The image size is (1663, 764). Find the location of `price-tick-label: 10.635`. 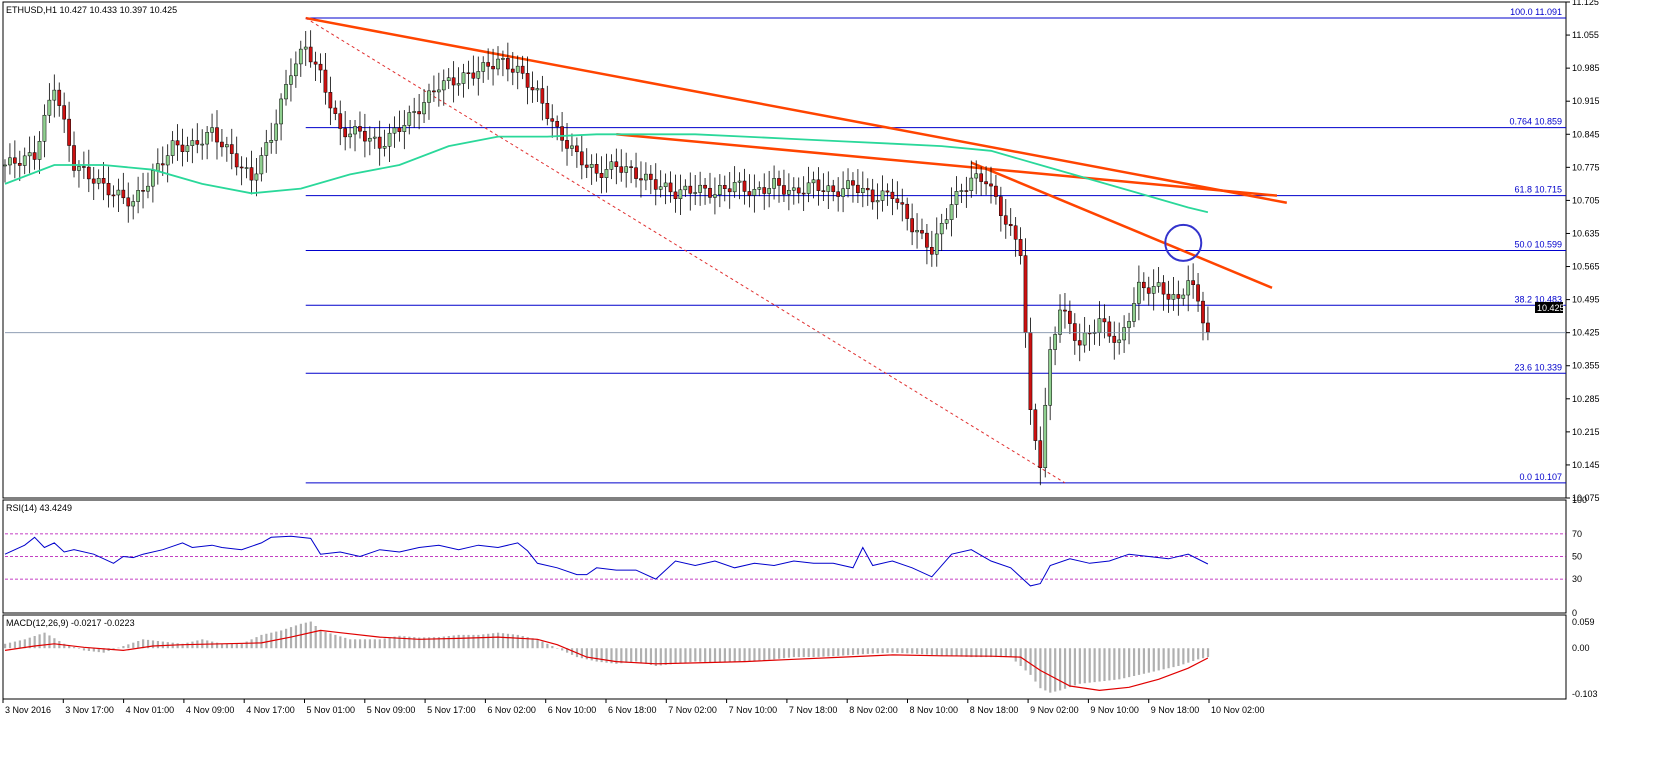

price-tick-label: 10.635 is located at coordinates (1586, 233).